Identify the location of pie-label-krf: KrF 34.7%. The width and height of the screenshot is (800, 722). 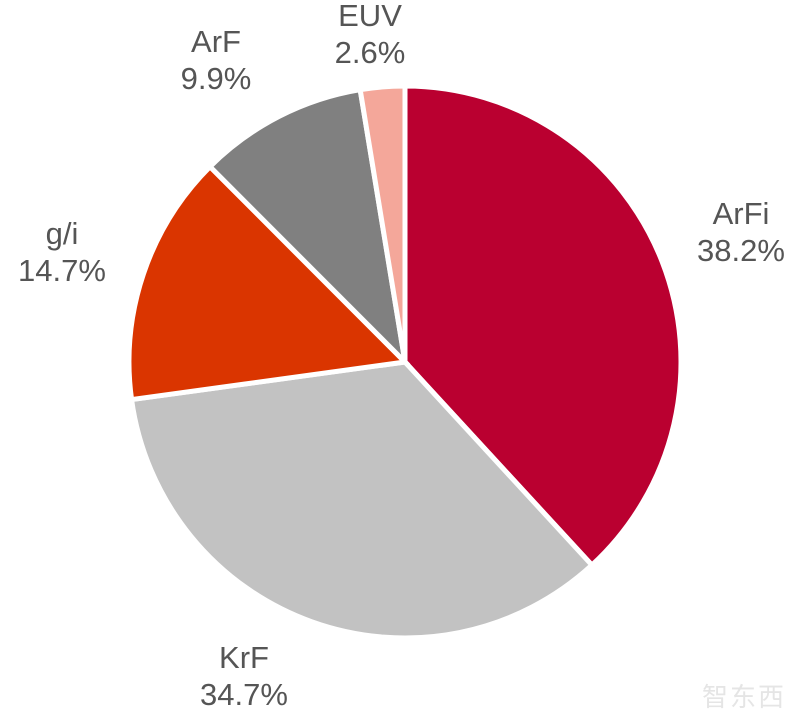
(244, 676).